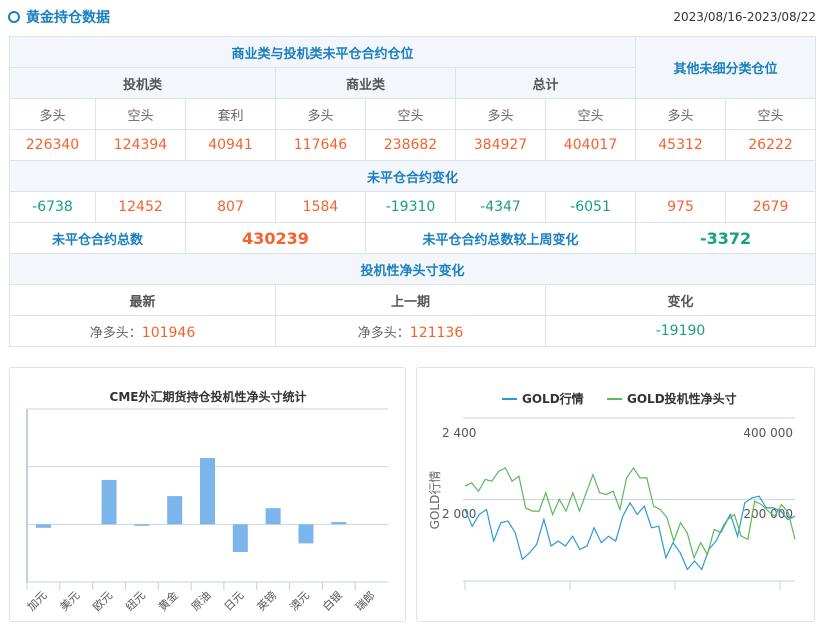  Describe the element at coordinates (744, 17) in the screenshot. I see `date-range: 2023/08/16-2023/08/22` at that location.